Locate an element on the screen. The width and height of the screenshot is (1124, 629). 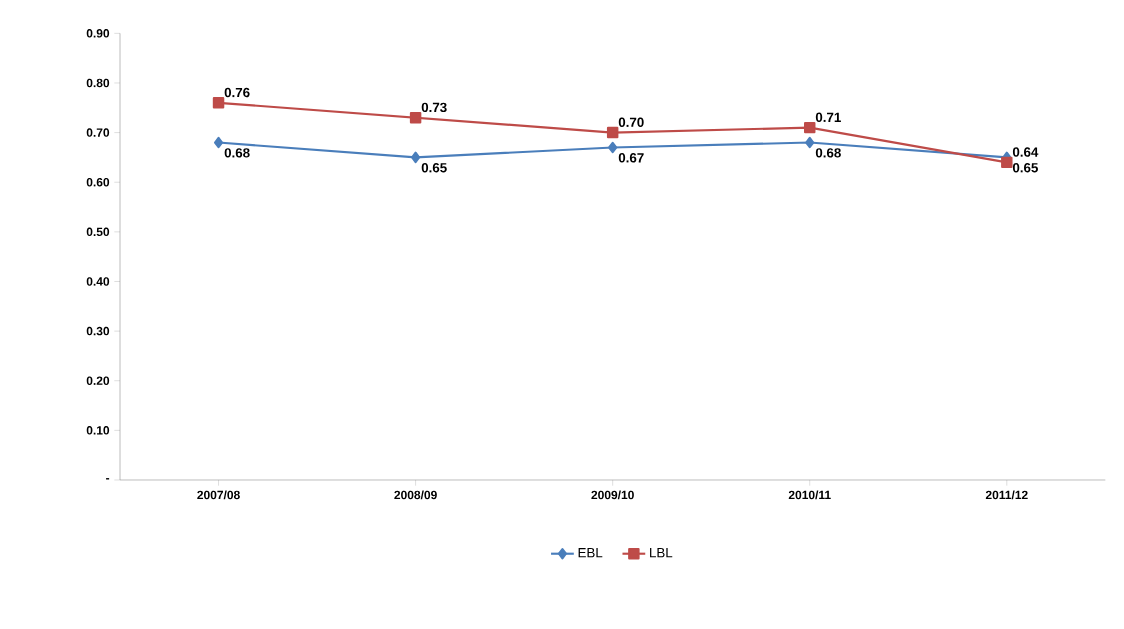
data-label: 0.70 is located at coordinates (631, 122).